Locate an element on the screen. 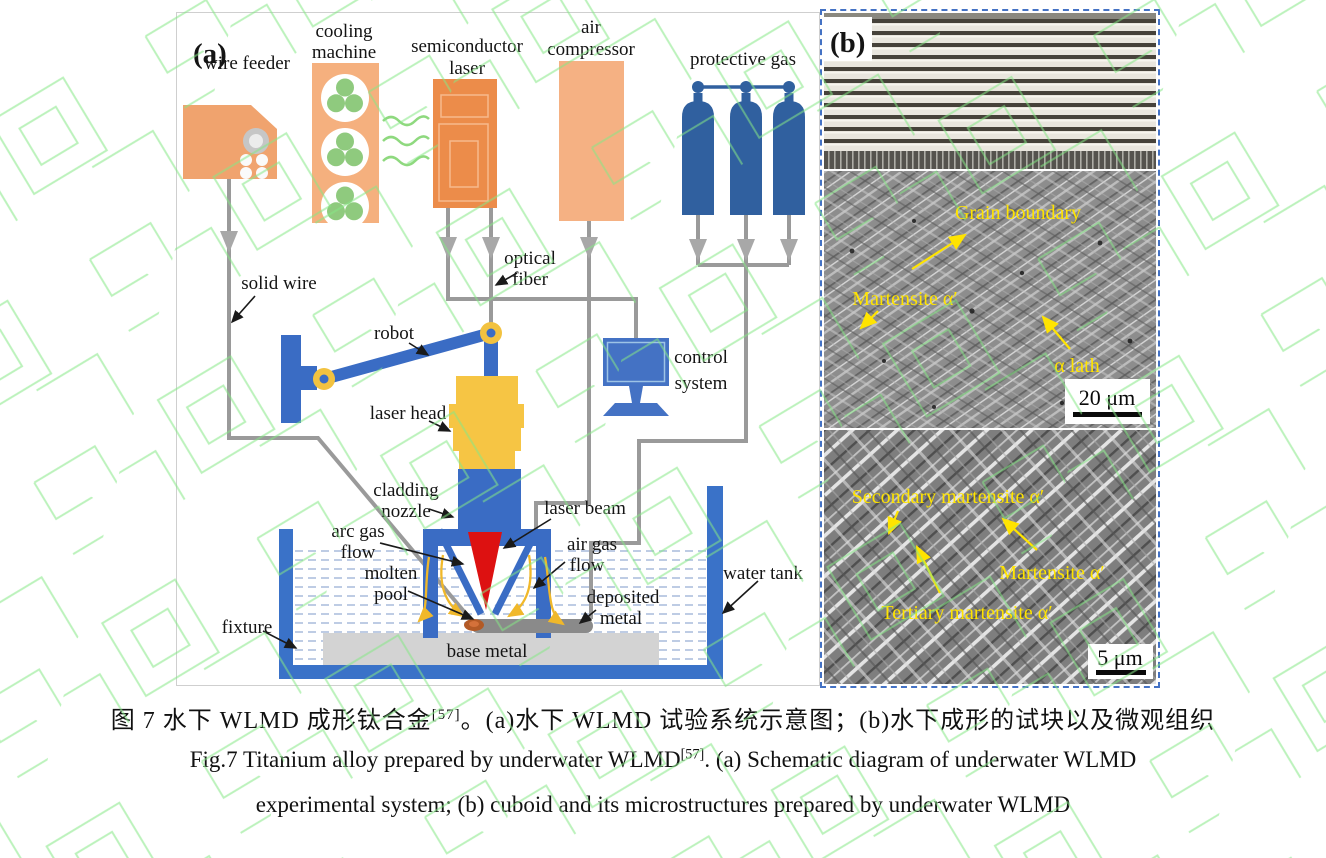 The width and height of the screenshot is (1326, 858). protective-gas-cylinders is located at coordinates (743, 148).